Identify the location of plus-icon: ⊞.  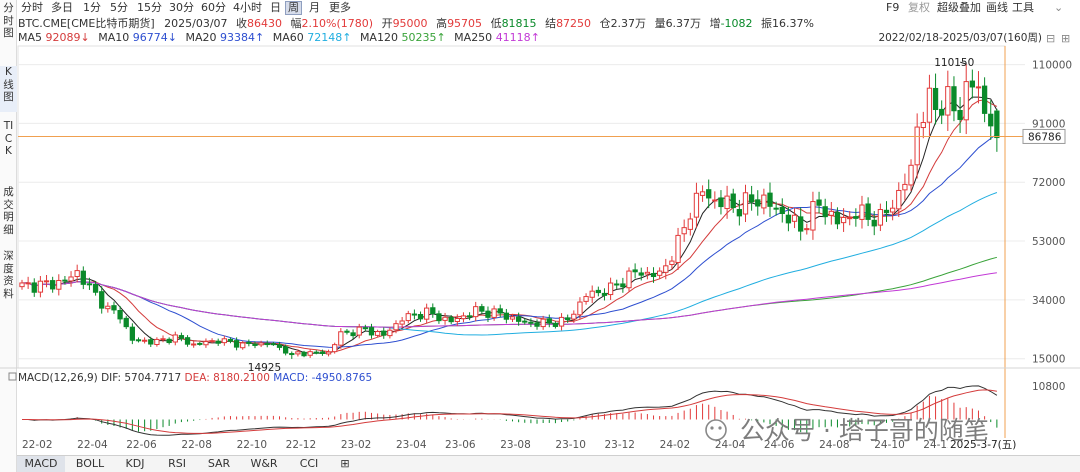
(1066, 38).